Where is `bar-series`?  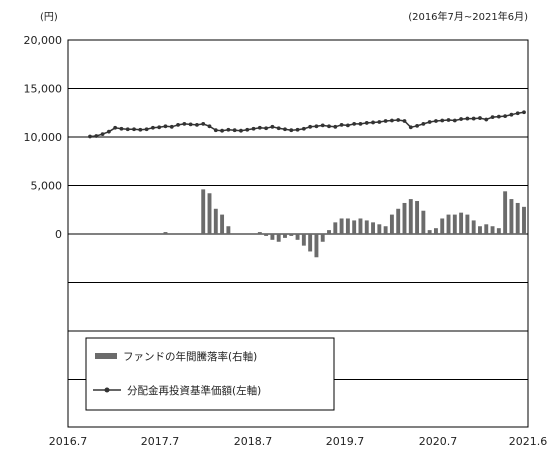
bar-series is located at coordinates (344, 223).